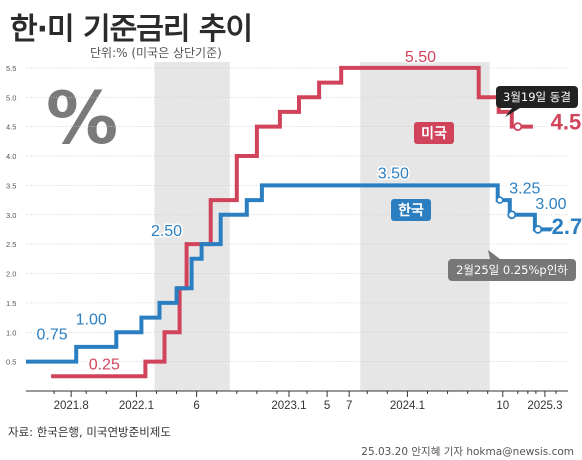  Describe the element at coordinates (524, 189) in the screenshot. I see `value-label: 3.25` at that location.